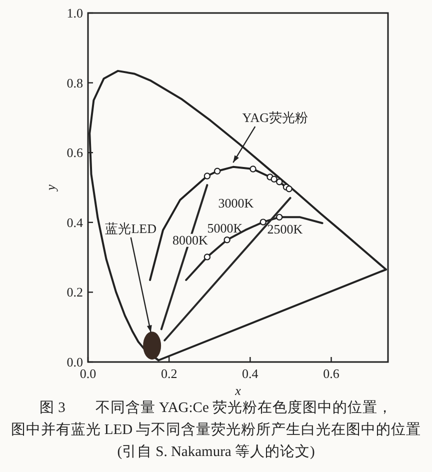 The image size is (432, 472). I want to click on y-tick-label: 1.0, so click(74, 13).